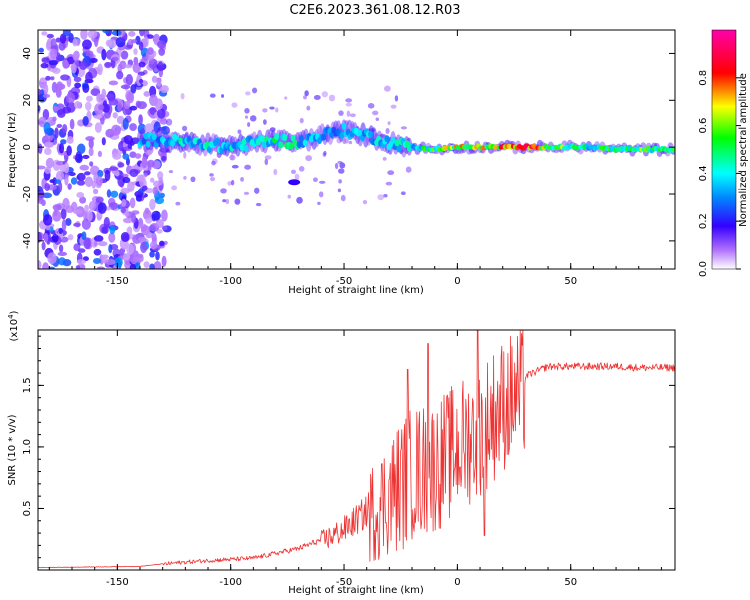  I want to click on snr-y-tick-label: 1.0, so click(27, 447).